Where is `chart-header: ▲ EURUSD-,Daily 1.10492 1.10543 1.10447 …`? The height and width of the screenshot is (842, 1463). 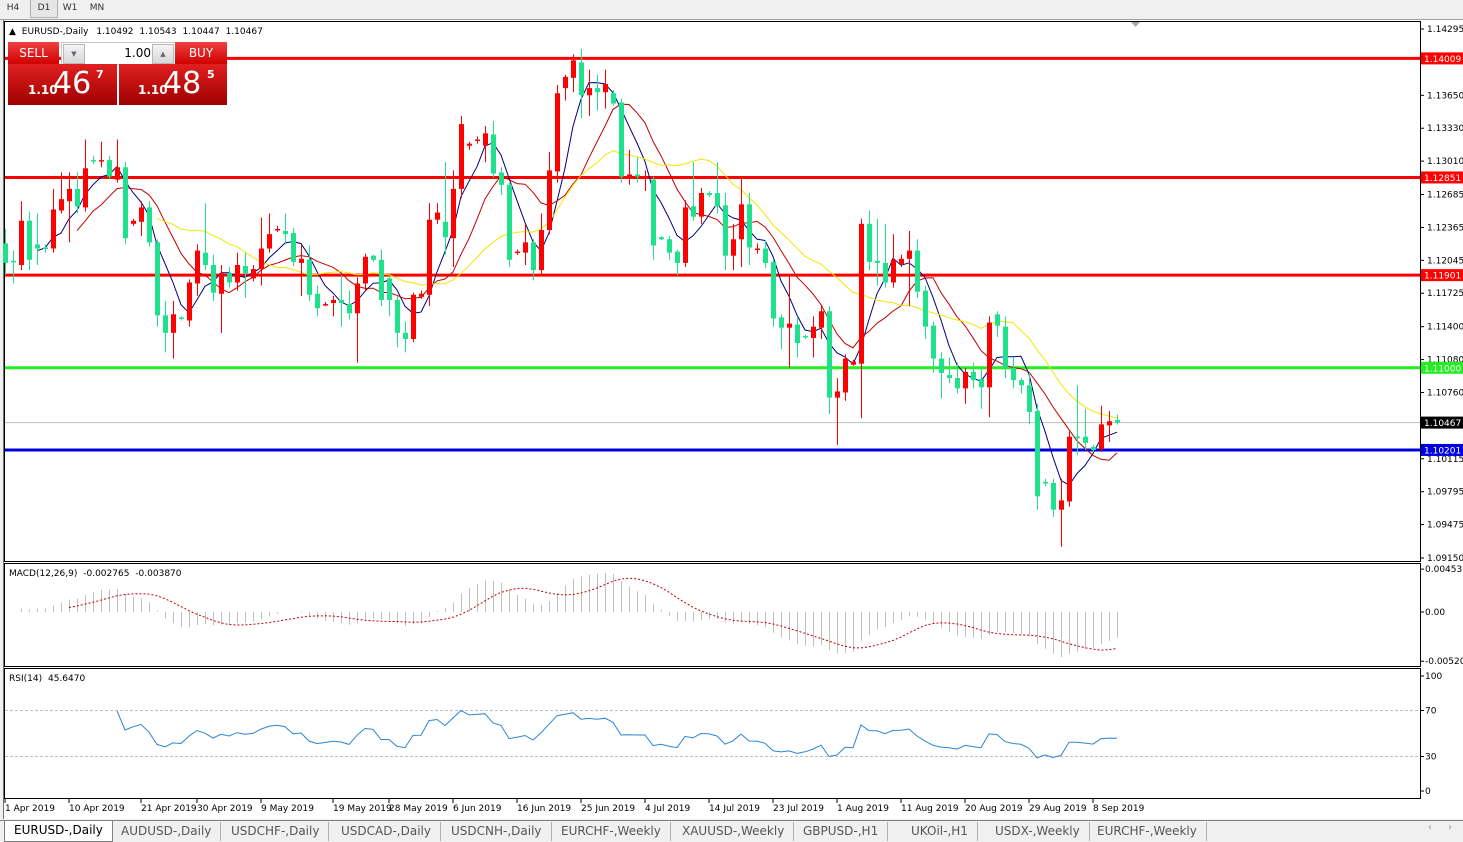
chart-header: ▲ EURUSD-,Daily 1.10492 1.10543 1.10447 … is located at coordinates (136, 32).